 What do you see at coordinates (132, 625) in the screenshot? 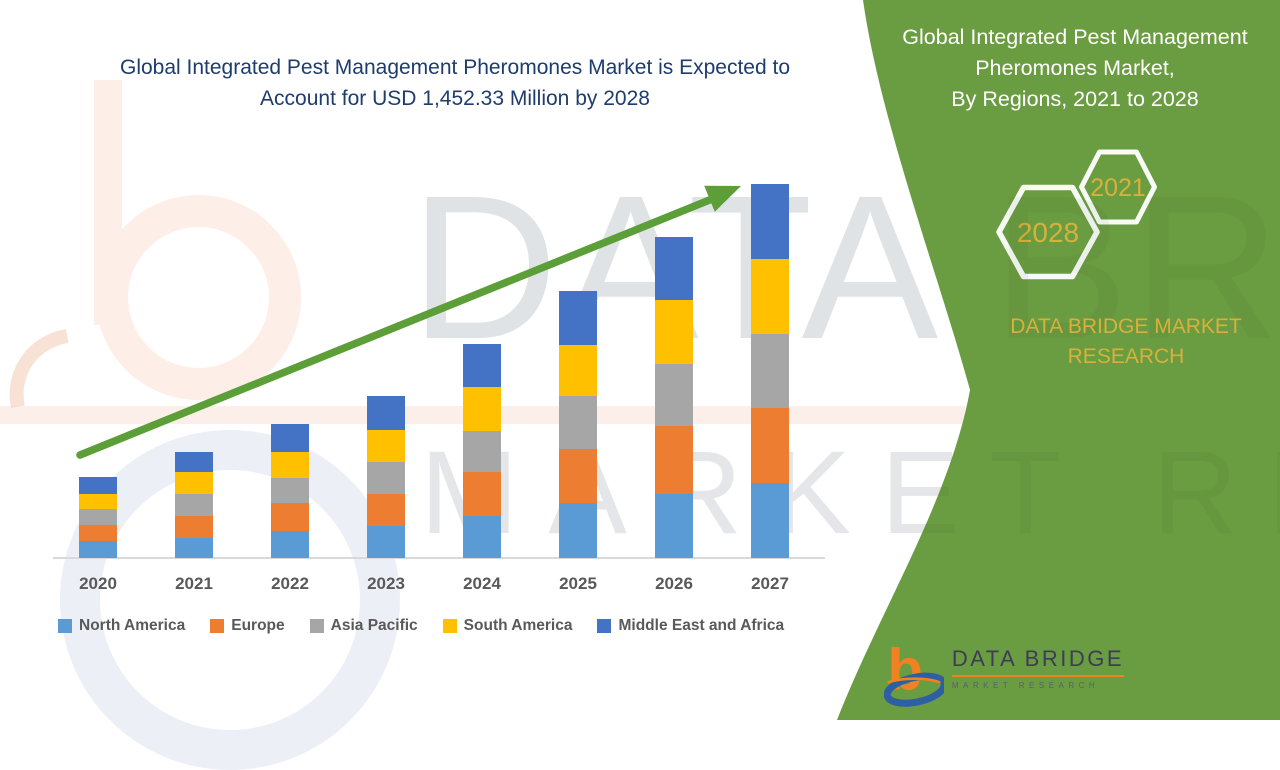
I see `legend-label: North America` at bounding box center [132, 625].